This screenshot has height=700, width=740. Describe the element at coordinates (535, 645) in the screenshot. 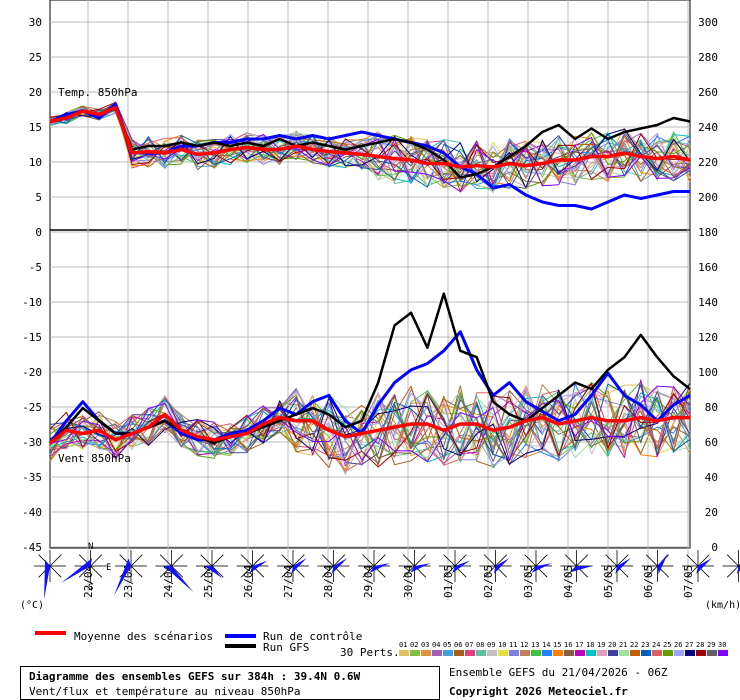

I see `pert-number-label: 13` at that location.